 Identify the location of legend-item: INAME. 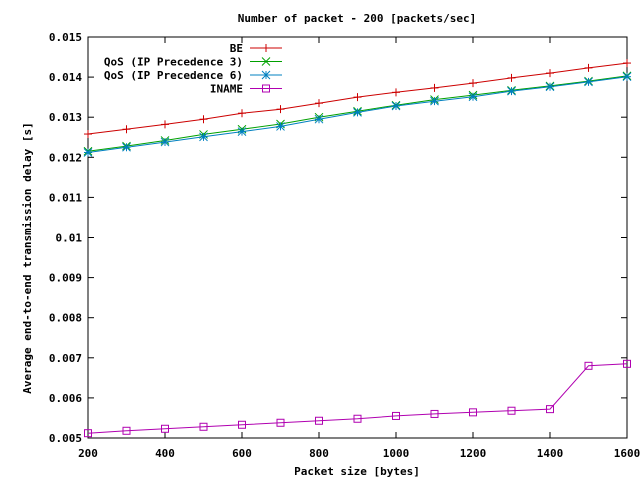
(246, 89).